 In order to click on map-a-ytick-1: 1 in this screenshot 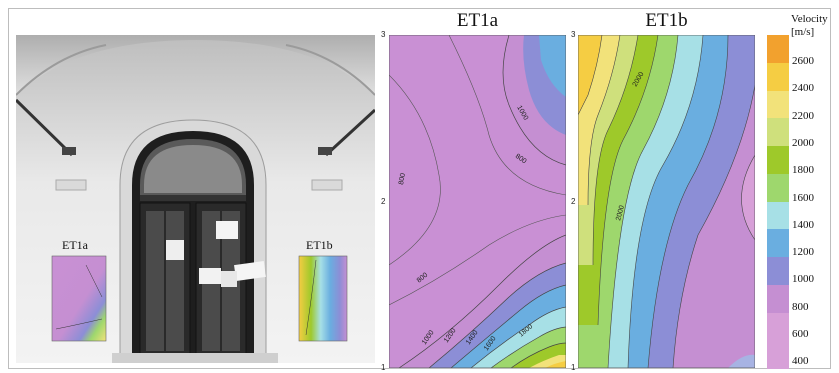, I will do `click(383, 367)`.